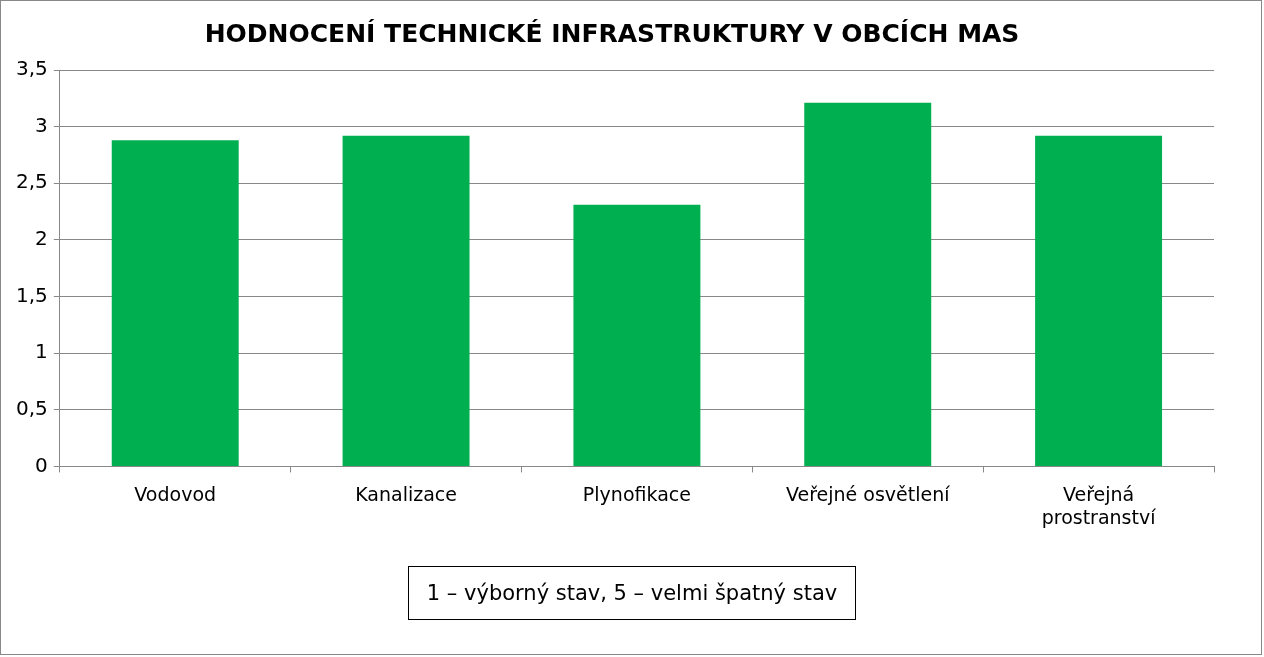 The image size is (1264, 657). Describe the element at coordinates (41, 464) in the screenshot. I see `y-tick-label: 0` at that location.